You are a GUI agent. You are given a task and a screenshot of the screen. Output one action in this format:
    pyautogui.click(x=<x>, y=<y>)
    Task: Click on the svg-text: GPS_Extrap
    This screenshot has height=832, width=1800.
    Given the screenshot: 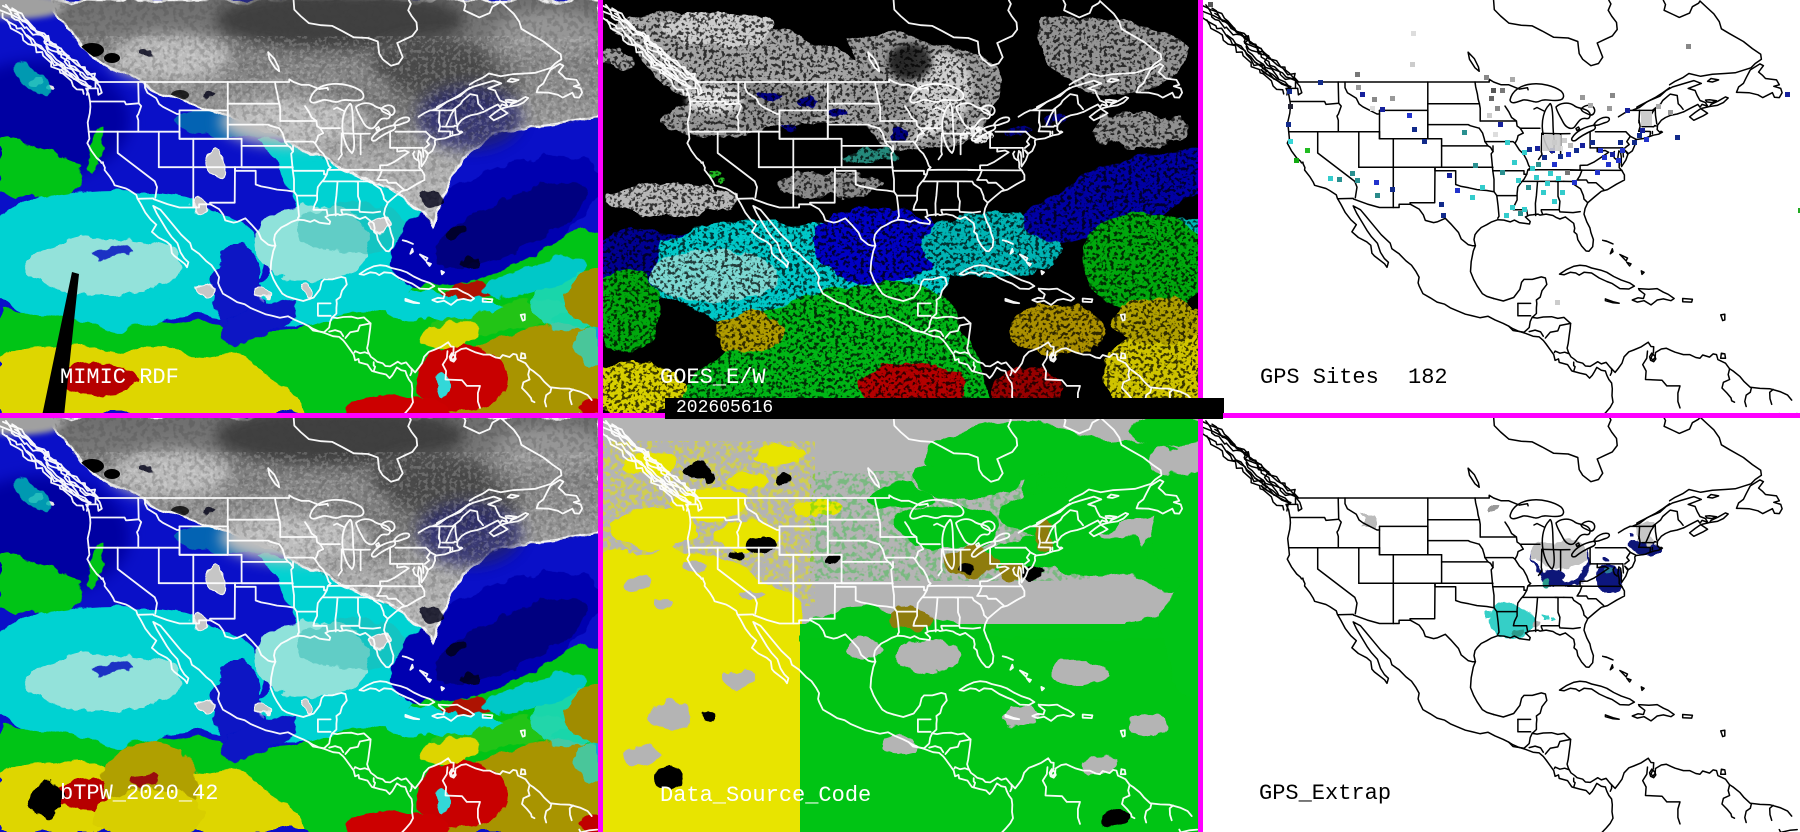 What is the action you would take?
    pyautogui.click(x=1325, y=793)
    